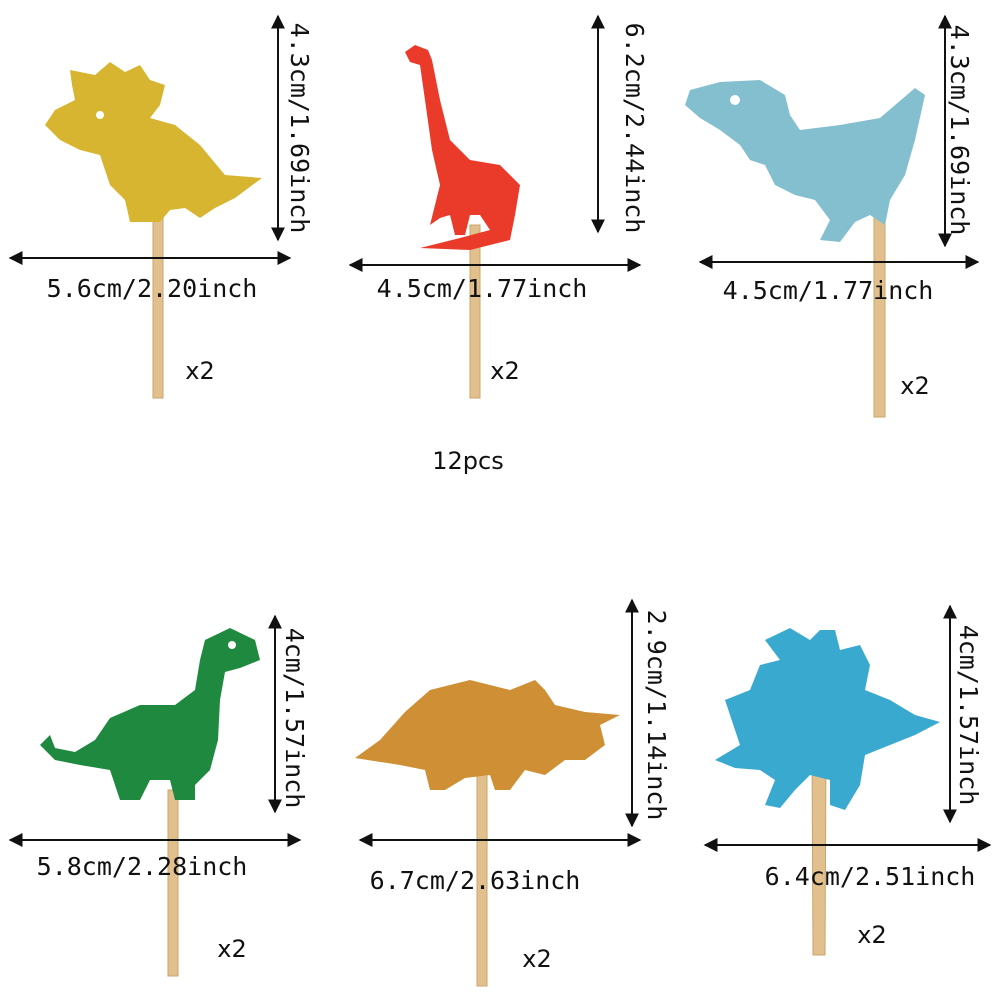 This screenshot has width=1000, height=1000. What do you see at coordinates (827, 792) in the screenshot?
I see `topper-stegosaurus-teal` at bounding box center [827, 792].